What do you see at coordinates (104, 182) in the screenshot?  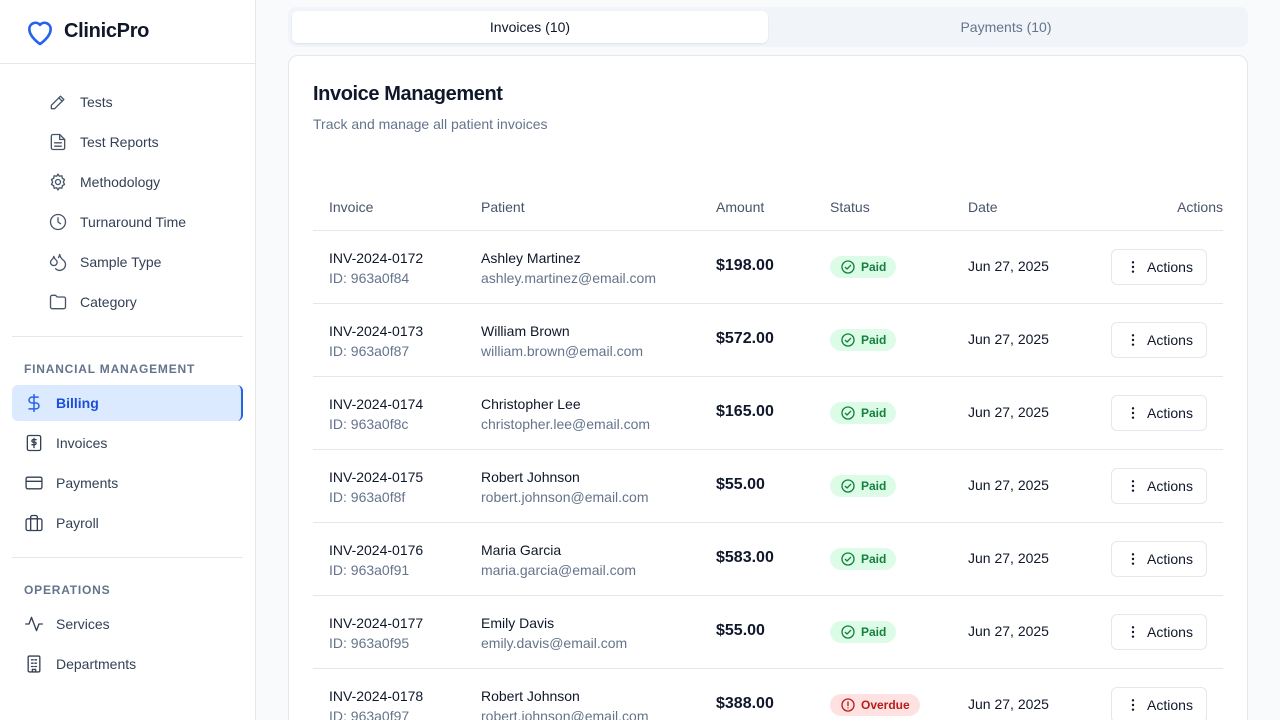 I see `sidebar-item-methodology: Methodology` at bounding box center [104, 182].